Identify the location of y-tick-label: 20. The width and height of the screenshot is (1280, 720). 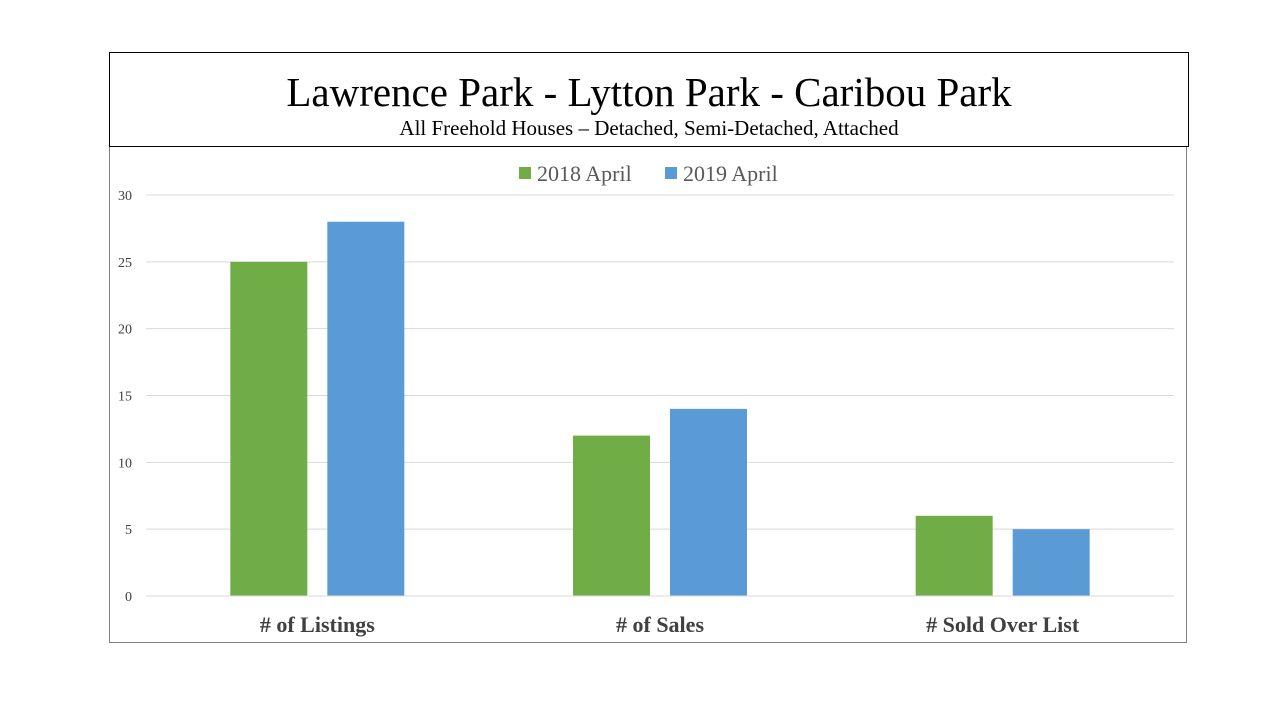
(125, 330).